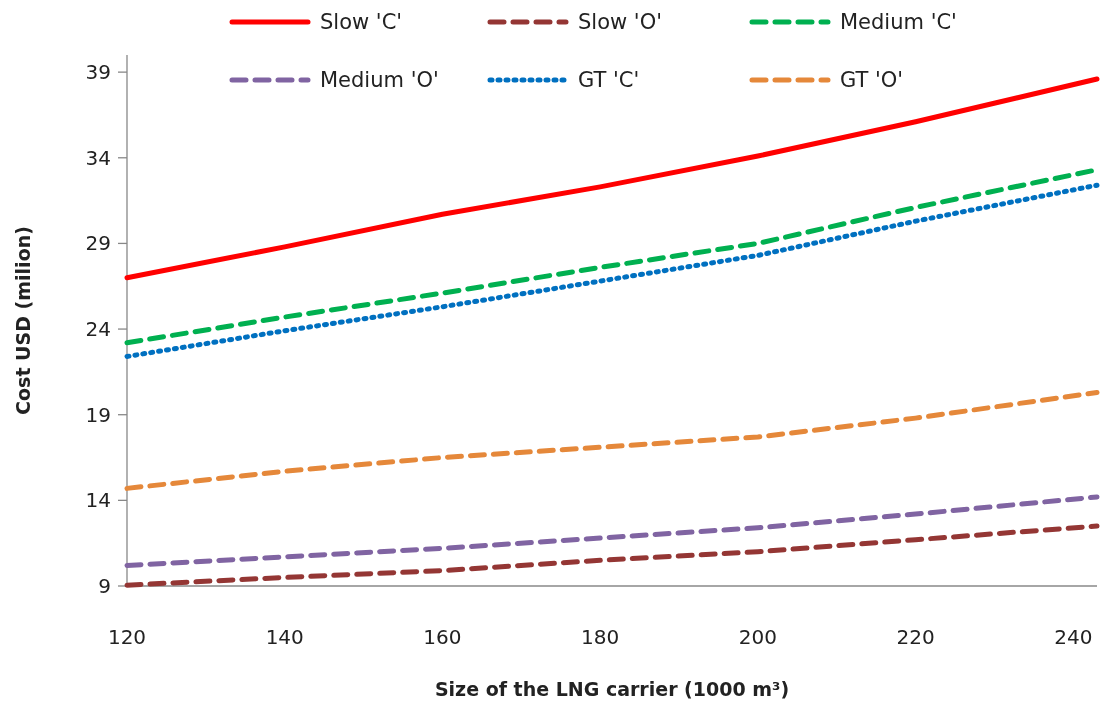 The height and width of the screenshot is (702, 1104). Describe the element at coordinates (442, 637) in the screenshot. I see `x-tick-label: 160` at that location.